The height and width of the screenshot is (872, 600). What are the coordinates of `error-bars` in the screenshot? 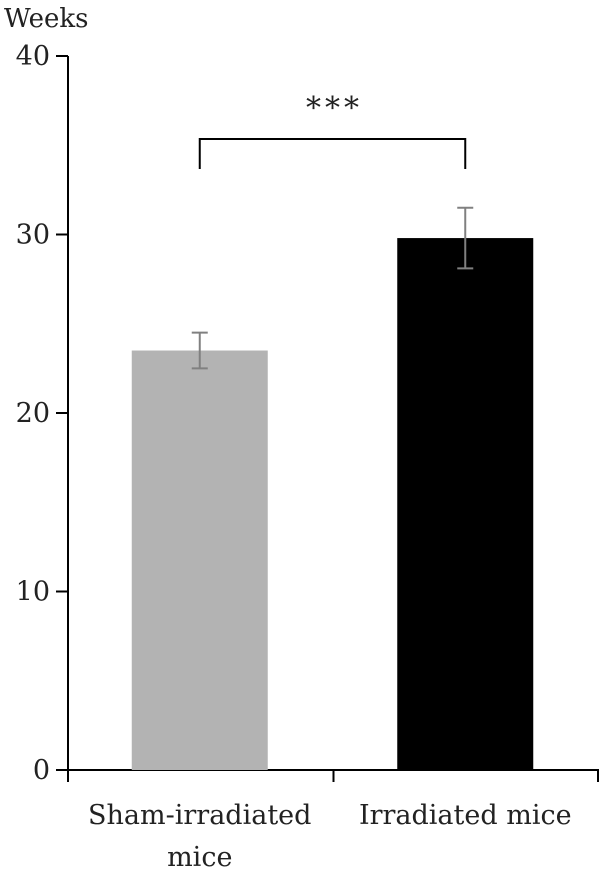 It's located at (332, 288).